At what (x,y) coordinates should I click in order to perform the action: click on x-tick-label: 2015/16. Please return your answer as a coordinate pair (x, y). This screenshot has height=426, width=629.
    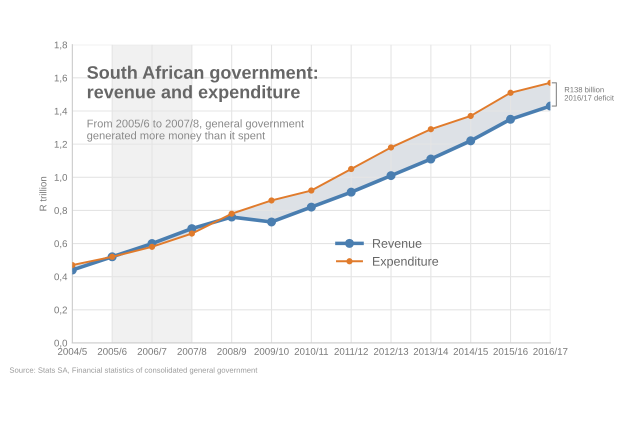
    Looking at the image, I should click on (510, 351).